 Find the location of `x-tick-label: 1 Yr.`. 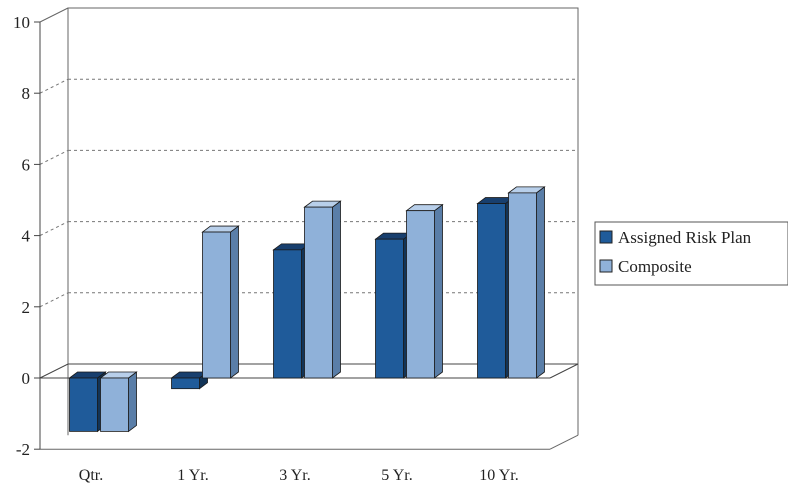

x-tick-label: 1 Yr. is located at coordinates (192, 475).